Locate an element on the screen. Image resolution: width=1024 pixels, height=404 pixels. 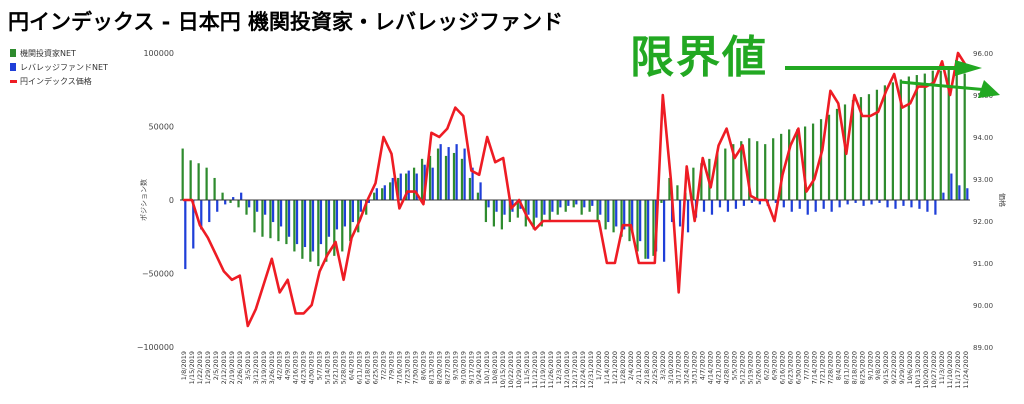
x-tick-label: 7/14/2020 is located at coordinates (814, 367).